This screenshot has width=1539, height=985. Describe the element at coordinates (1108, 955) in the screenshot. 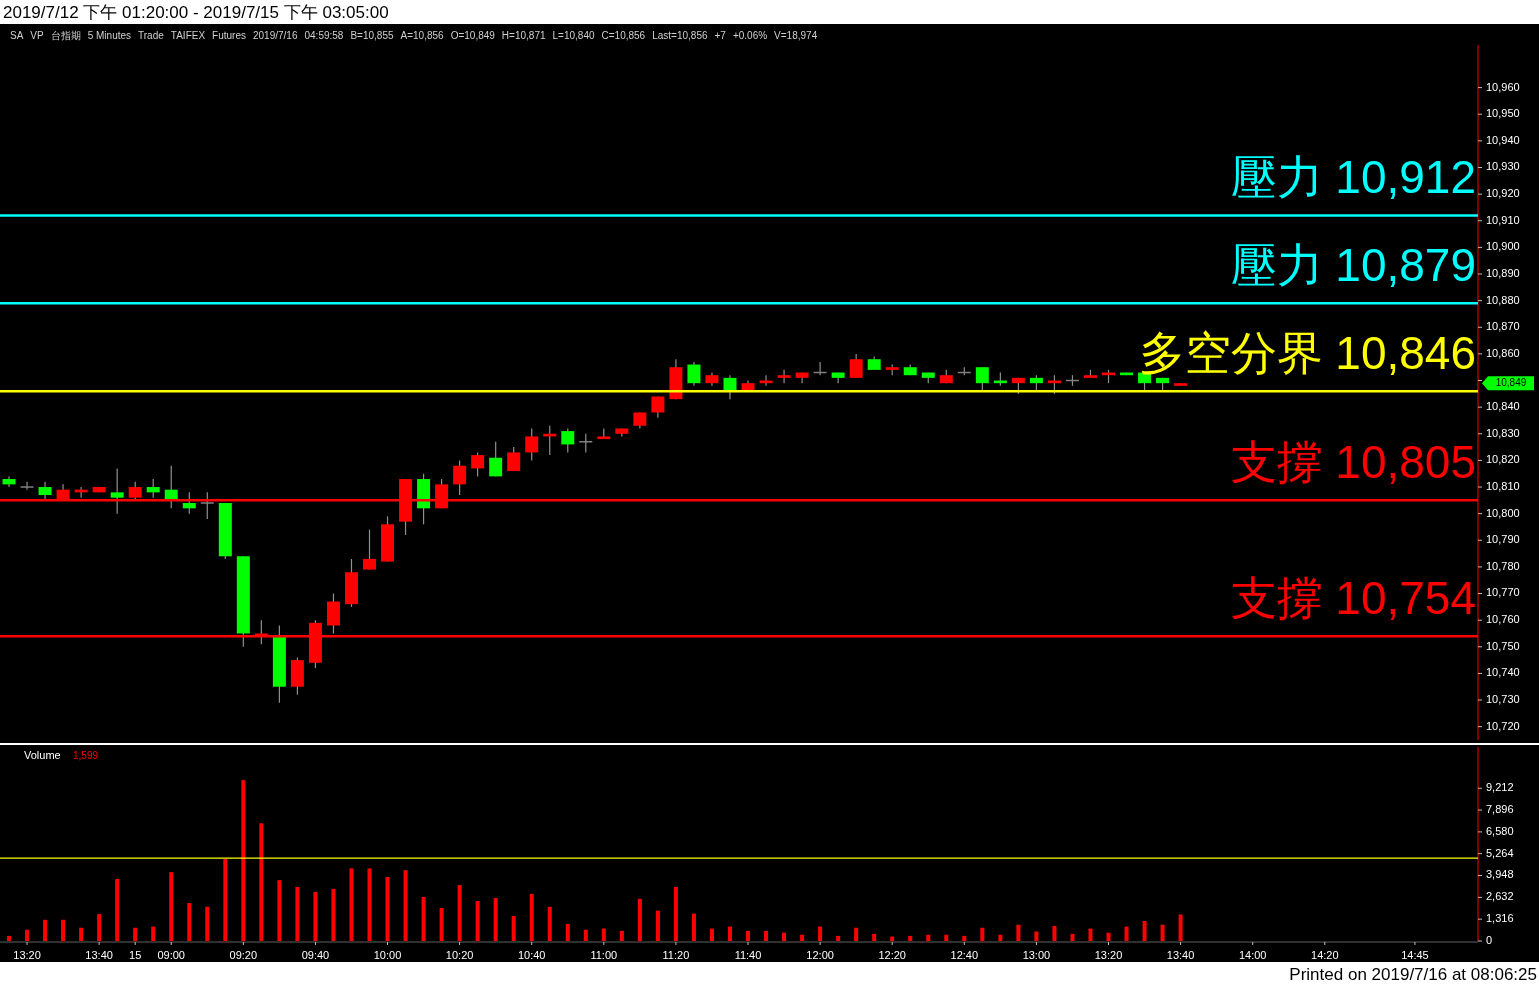

I see `x-tick-label: 13:20` at that location.